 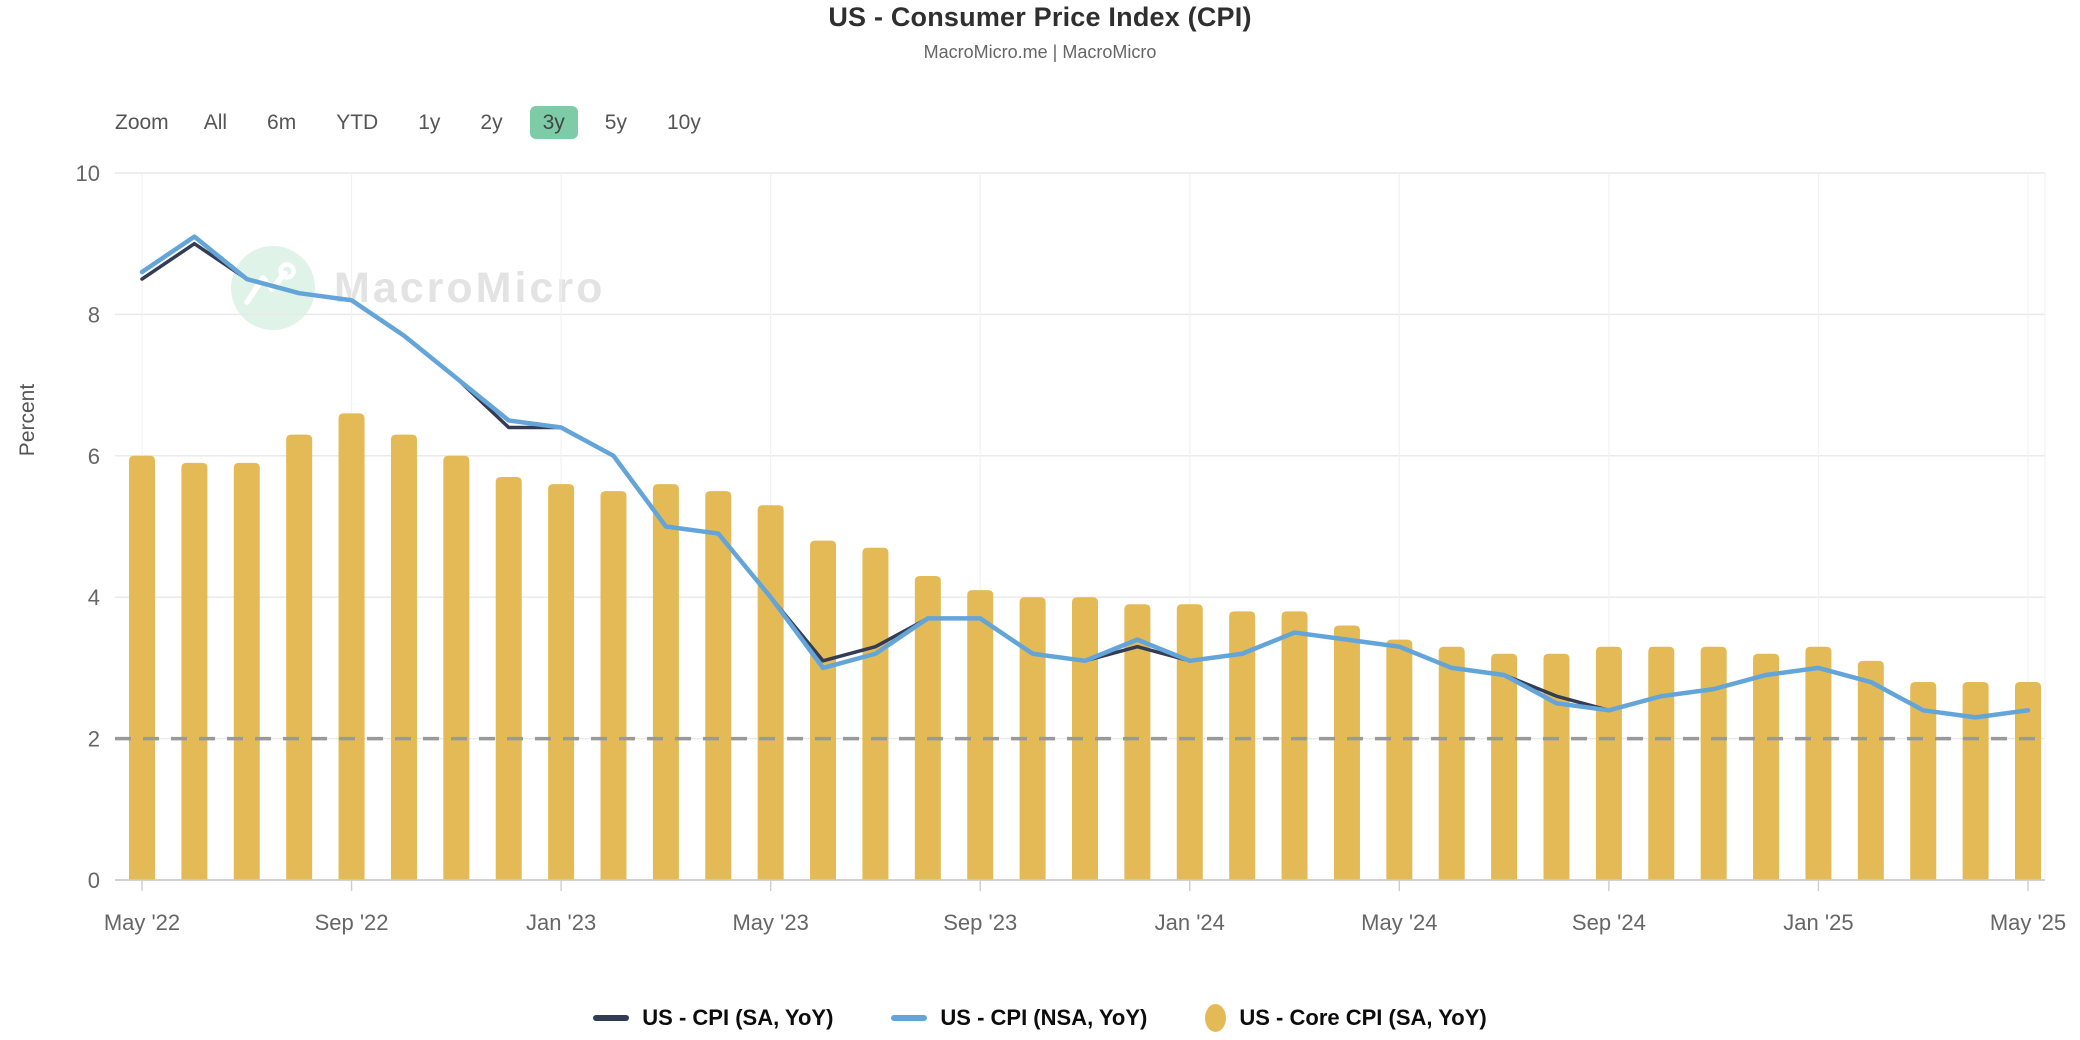 I want to click on y-axis-title: Percent, so click(x=27, y=420).